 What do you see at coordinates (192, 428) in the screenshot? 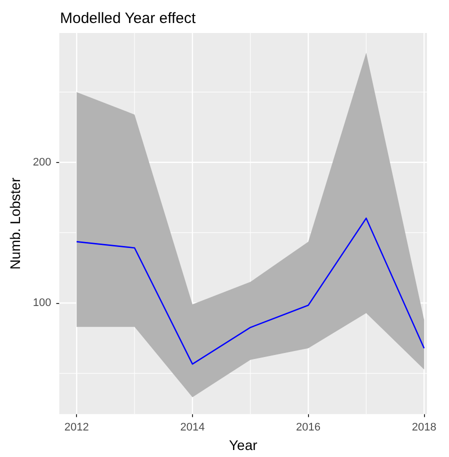
I see `x-tick-label: 2014` at bounding box center [192, 428].